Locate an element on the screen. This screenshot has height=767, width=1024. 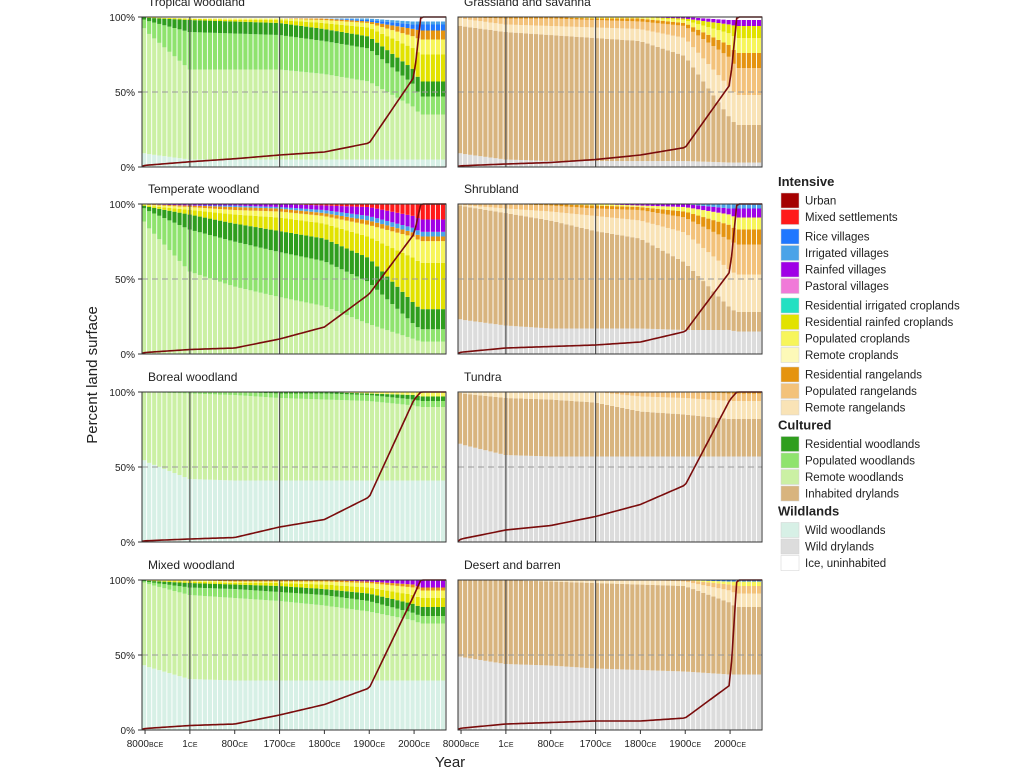
panel-frame is located at coordinates (610, 655).